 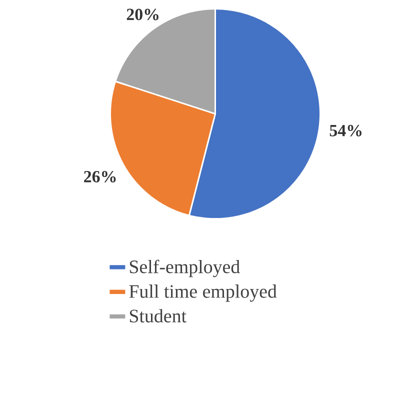 What do you see at coordinates (185, 269) in the screenshot?
I see `legend-label: Self-employed` at bounding box center [185, 269].